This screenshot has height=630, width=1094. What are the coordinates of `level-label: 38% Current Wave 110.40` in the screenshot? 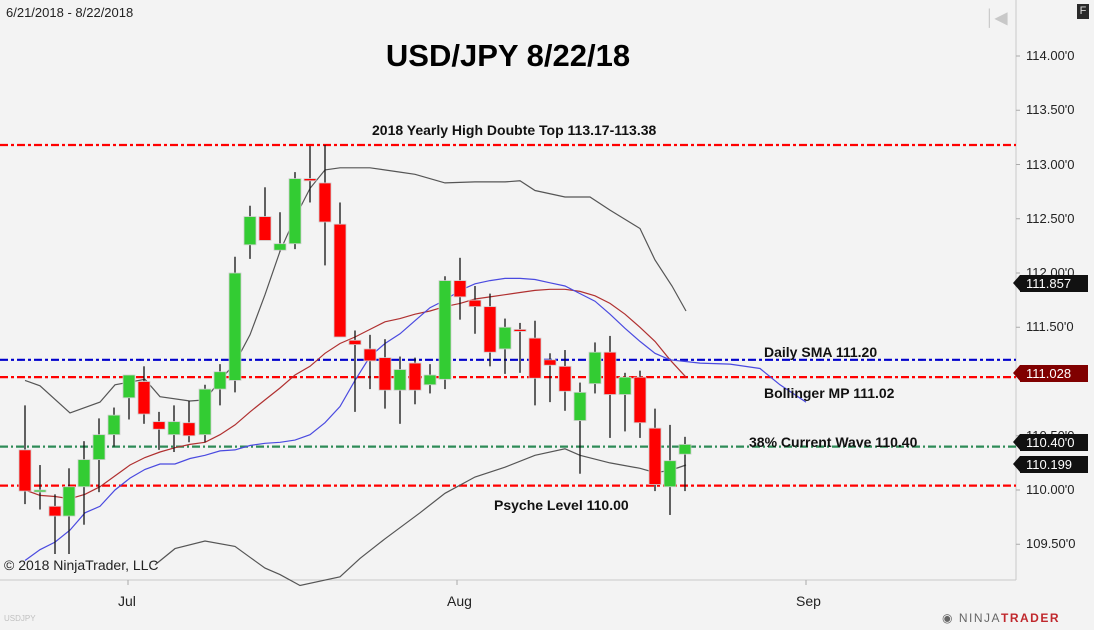 It's located at (833, 442).